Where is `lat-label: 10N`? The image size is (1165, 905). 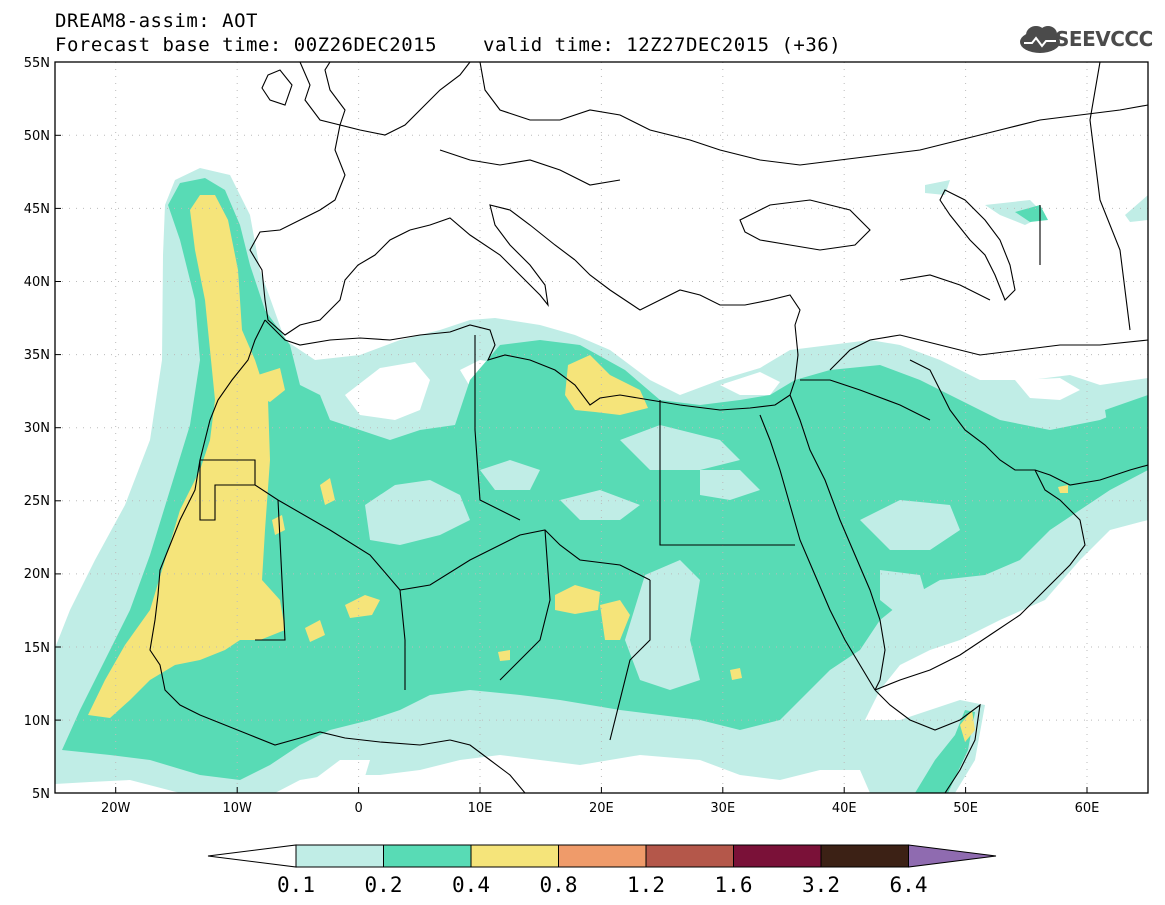 lat-label: 10N is located at coordinates (37, 721).